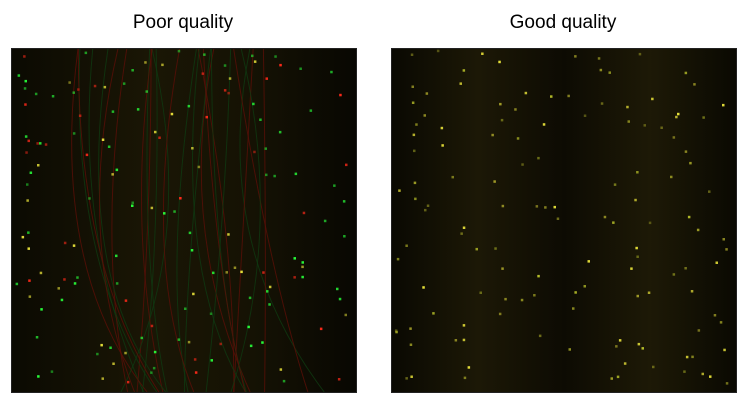 The height and width of the screenshot is (405, 751). I want to click on good-quality-title: Good quality, so click(563, 23).